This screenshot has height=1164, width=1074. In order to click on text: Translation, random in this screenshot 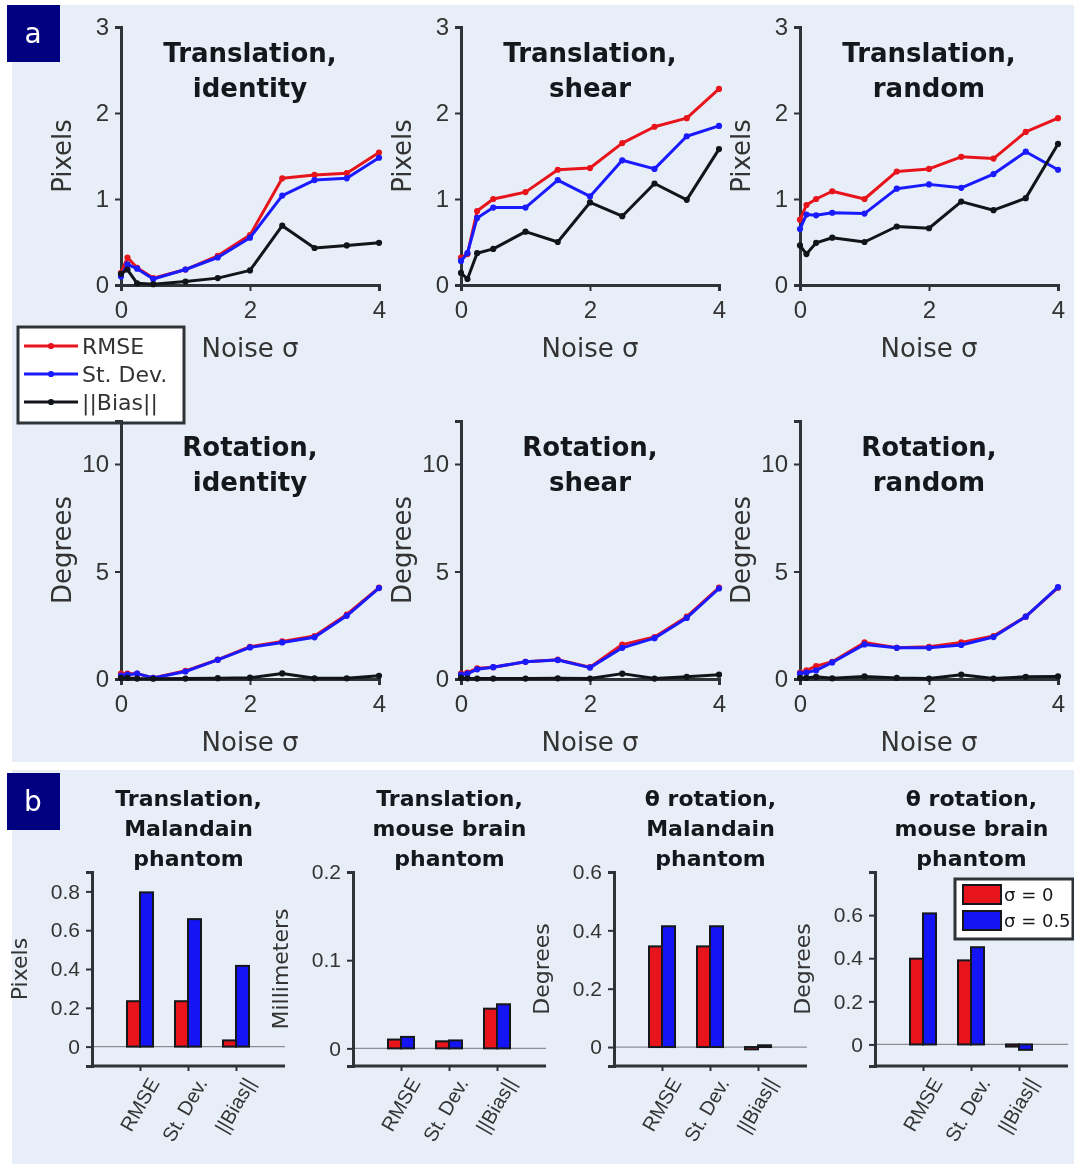, I will do `click(929, 70)`.